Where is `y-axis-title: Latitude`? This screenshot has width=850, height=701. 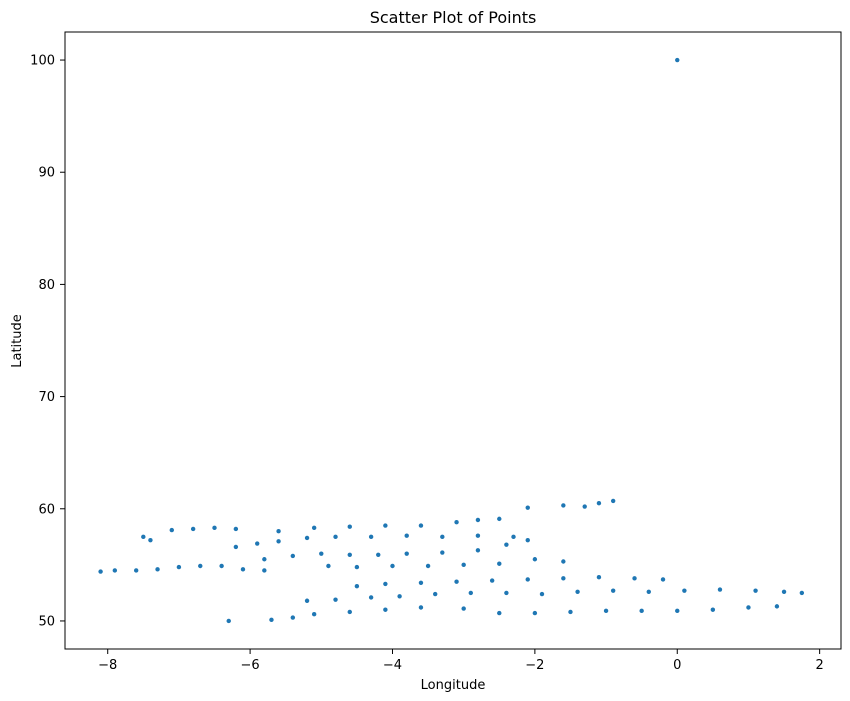 y-axis-title: Latitude is located at coordinates (17, 341).